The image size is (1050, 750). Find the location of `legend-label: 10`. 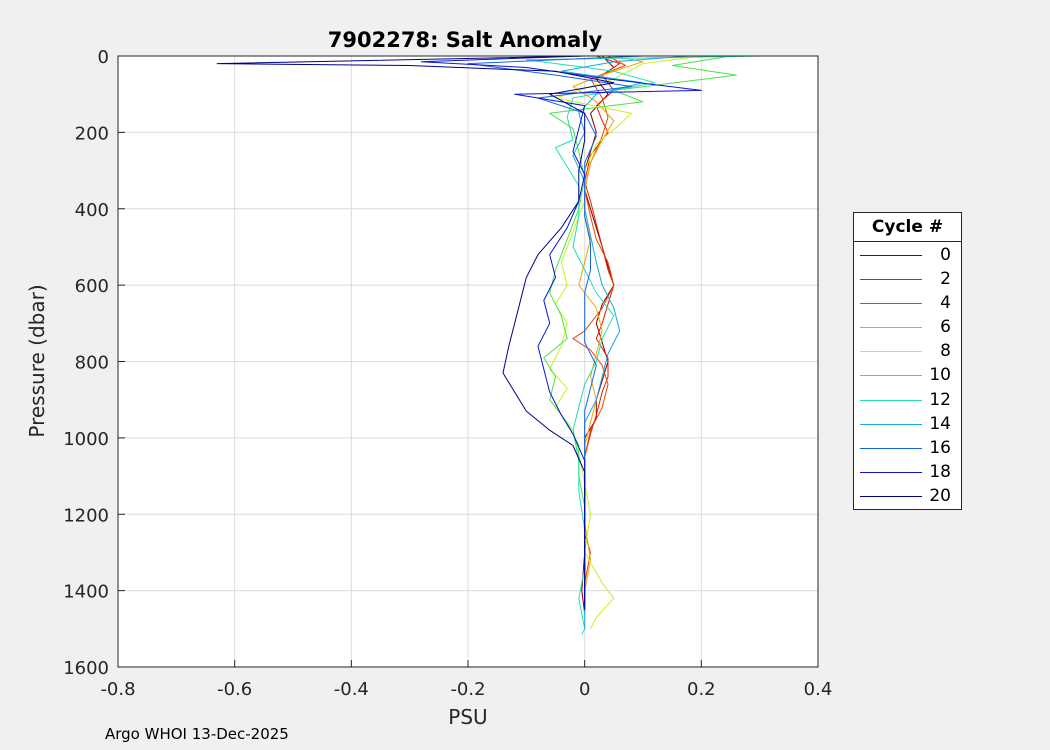

legend-label: 10 is located at coordinates (940, 375).